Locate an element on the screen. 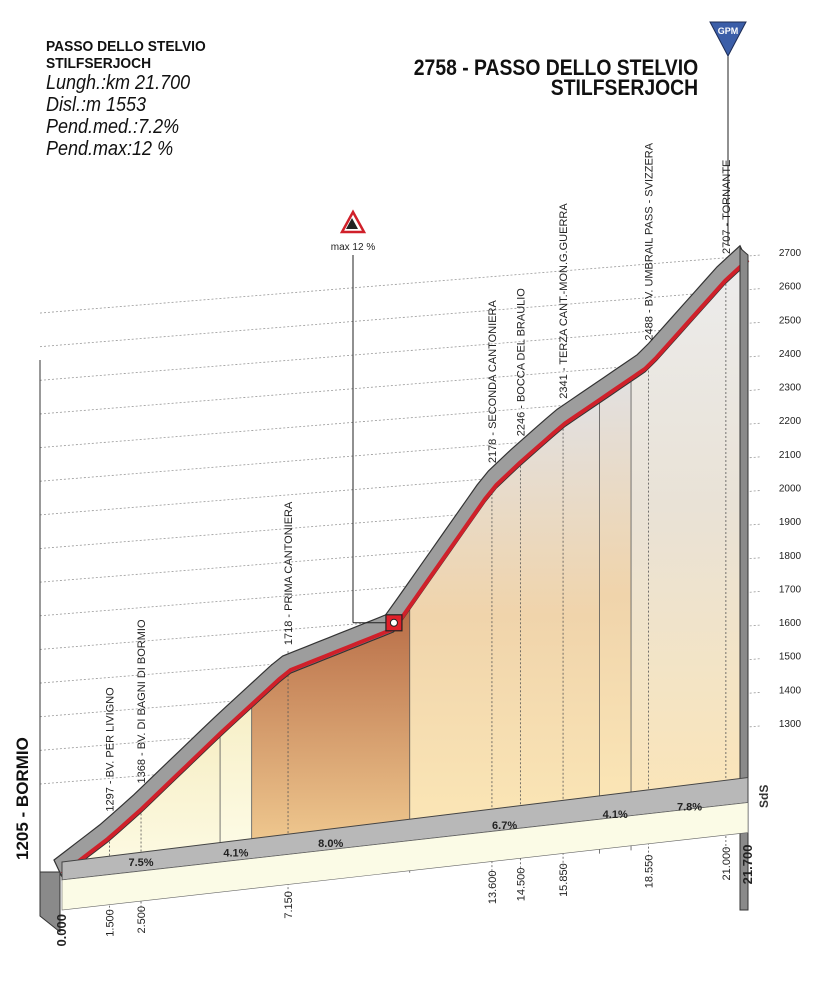 The width and height of the screenshot is (830, 1002). segment-gradient-label: 7.5% is located at coordinates (140, 863).